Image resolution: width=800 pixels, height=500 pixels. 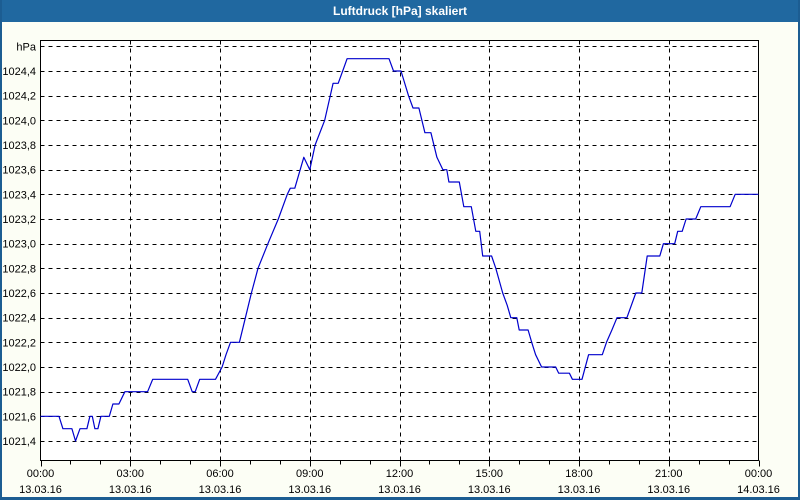 I want to click on y-tick-label: 1021,8, so click(x=19, y=393).